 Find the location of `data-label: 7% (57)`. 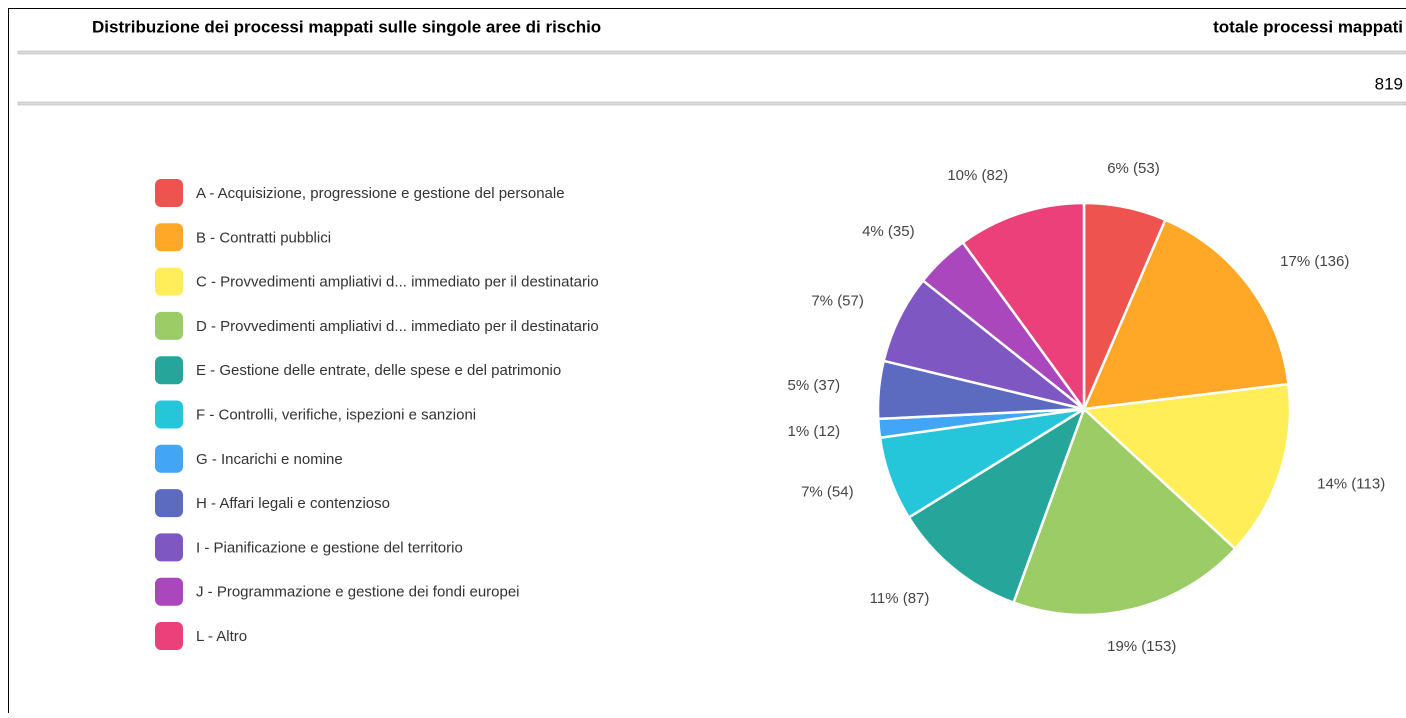

data-label: 7% (57) is located at coordinates (837, 300).